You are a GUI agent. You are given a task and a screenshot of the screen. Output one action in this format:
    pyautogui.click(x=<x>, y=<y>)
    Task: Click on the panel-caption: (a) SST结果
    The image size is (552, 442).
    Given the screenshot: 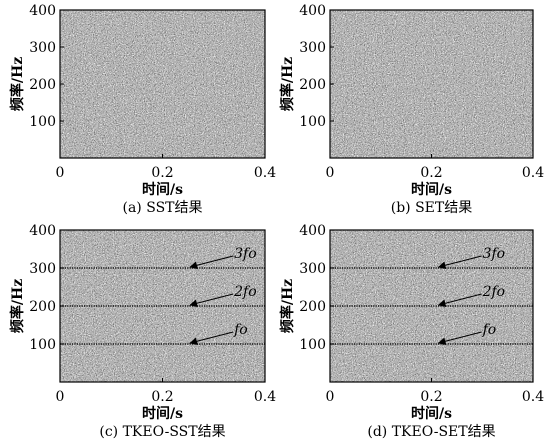 What is the action you would take?
    pyautogui.click(x=163, y=208)
    